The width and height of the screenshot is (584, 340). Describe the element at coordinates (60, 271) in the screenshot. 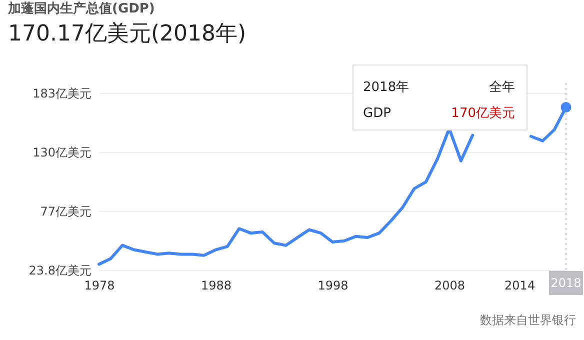

I see `y-tick-label: 23.8亿美元` at that location.